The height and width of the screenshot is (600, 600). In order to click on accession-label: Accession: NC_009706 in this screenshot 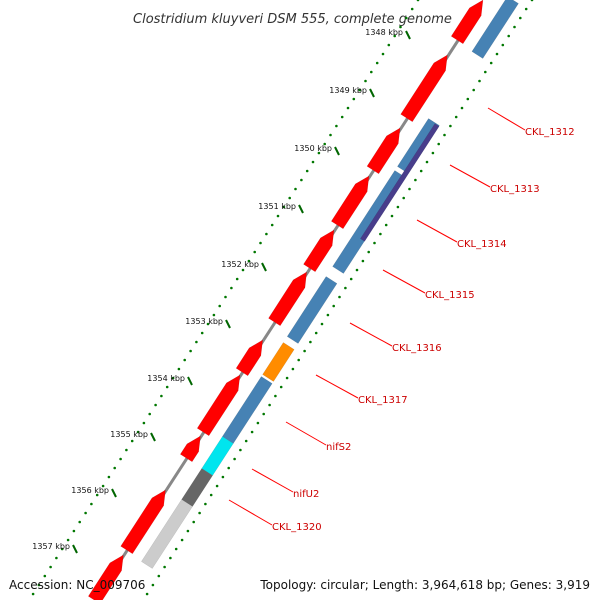, I will do `click(77, 585)`.